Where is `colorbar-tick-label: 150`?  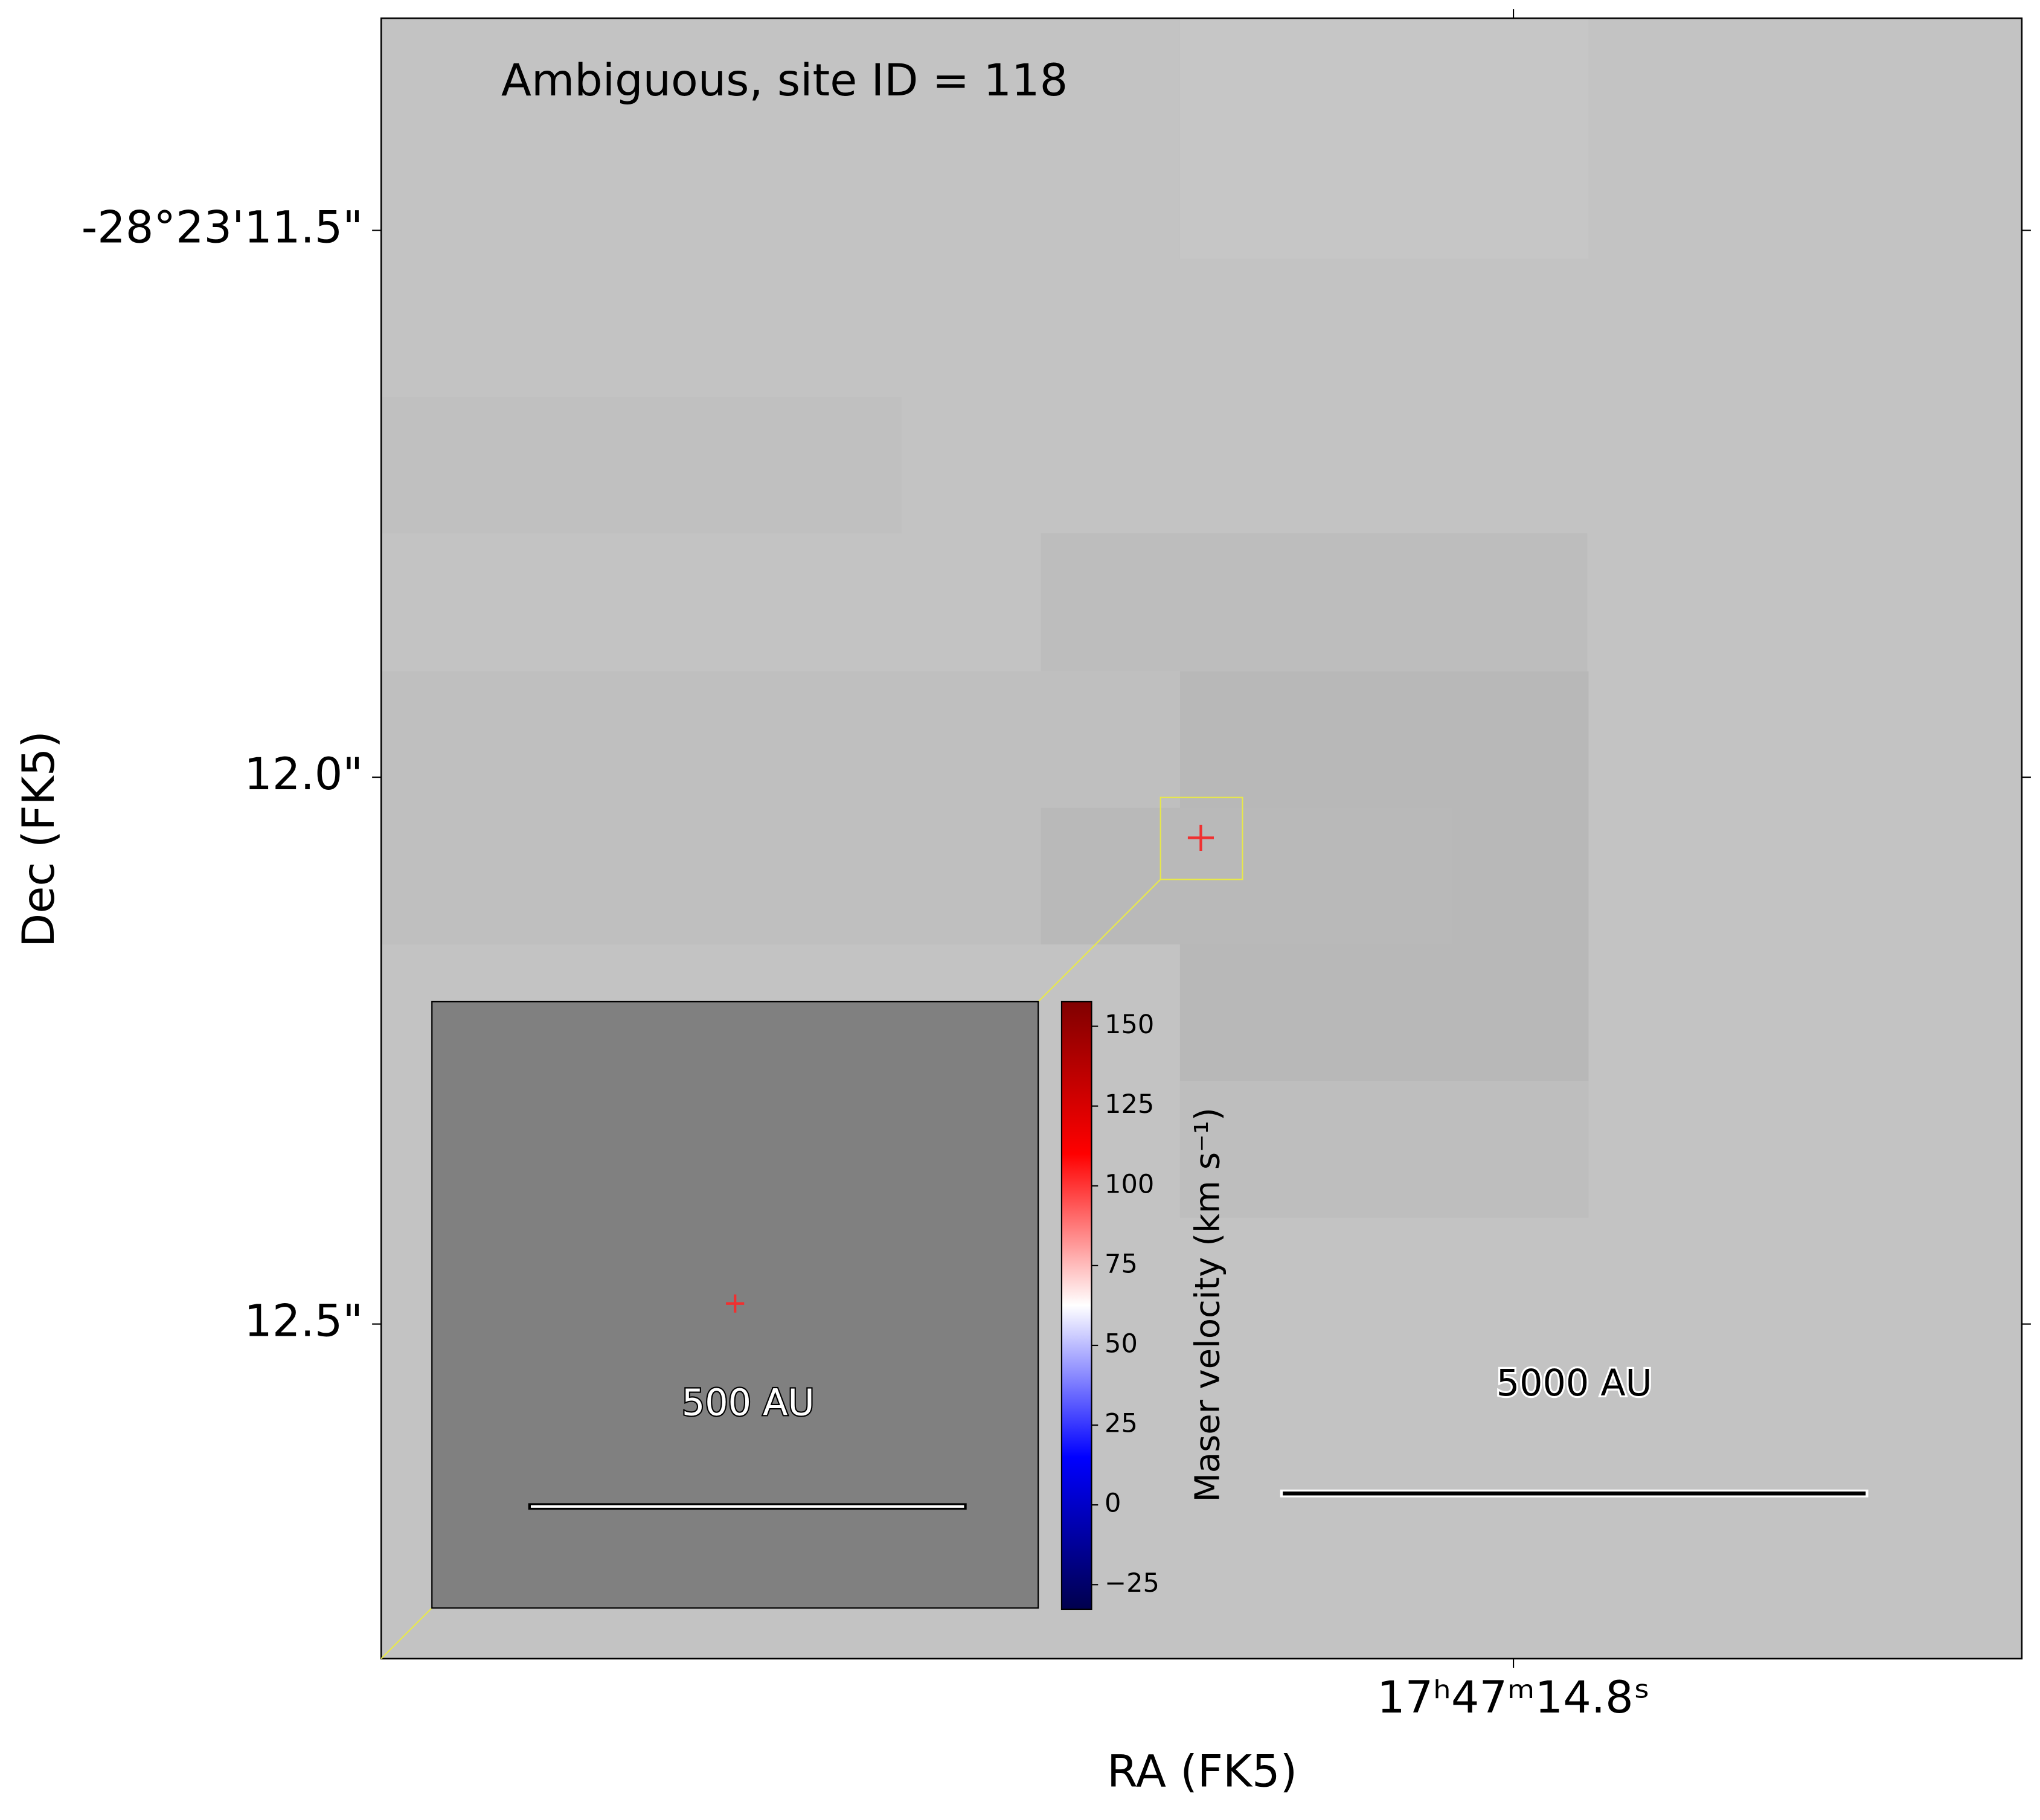
colorbar-tick-label: 150 is located at coordinates (1129, 1025).